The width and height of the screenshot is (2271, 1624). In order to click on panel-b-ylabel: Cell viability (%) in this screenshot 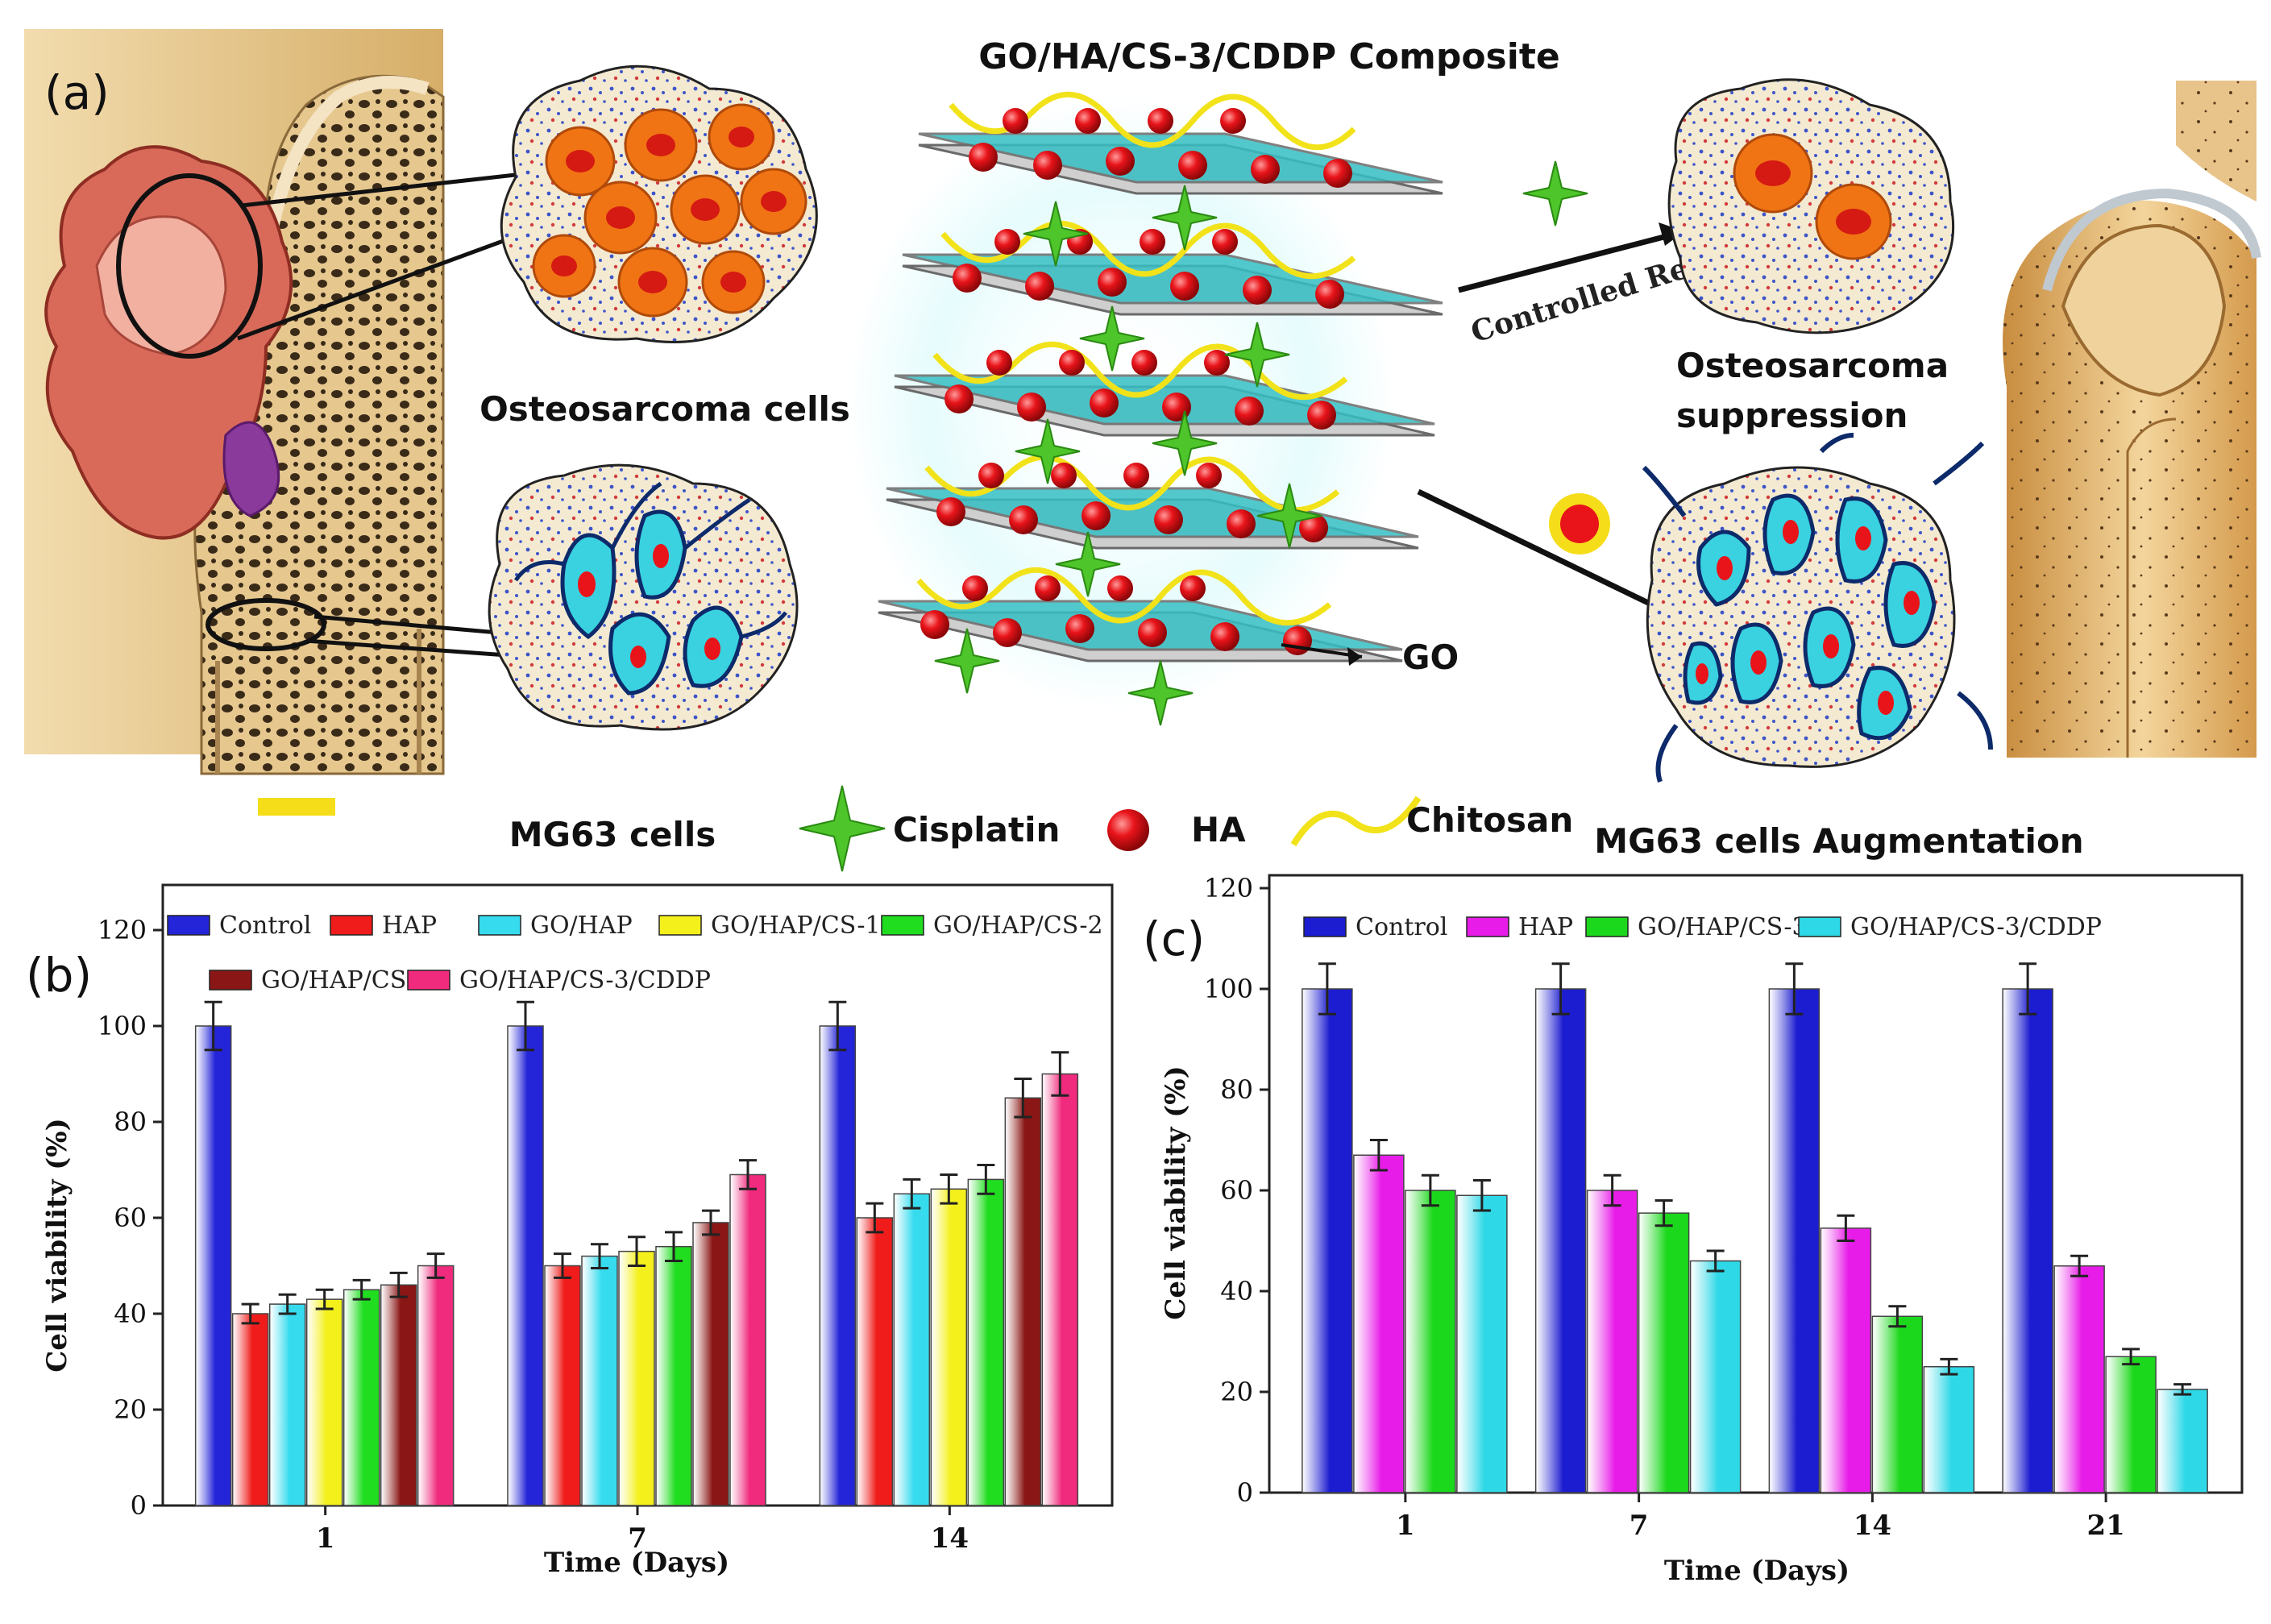, I will do `click(57, 1245)`.